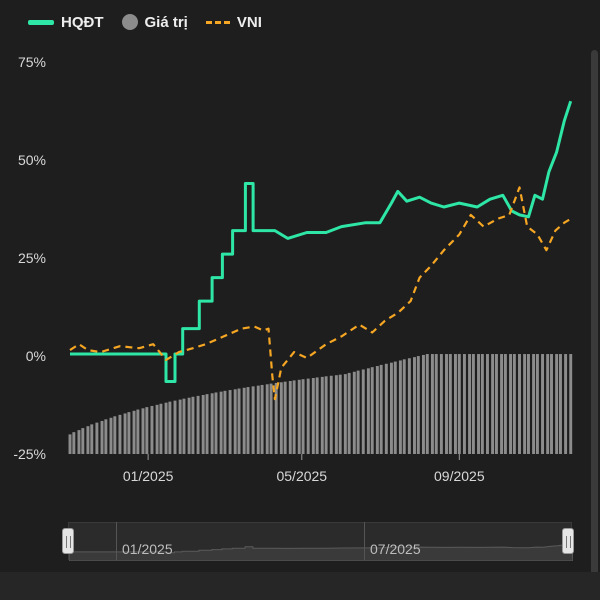  Describe the element at coordinates (233, 22) in the screenshot. I see `legend-item-vni: VNI` at that location.